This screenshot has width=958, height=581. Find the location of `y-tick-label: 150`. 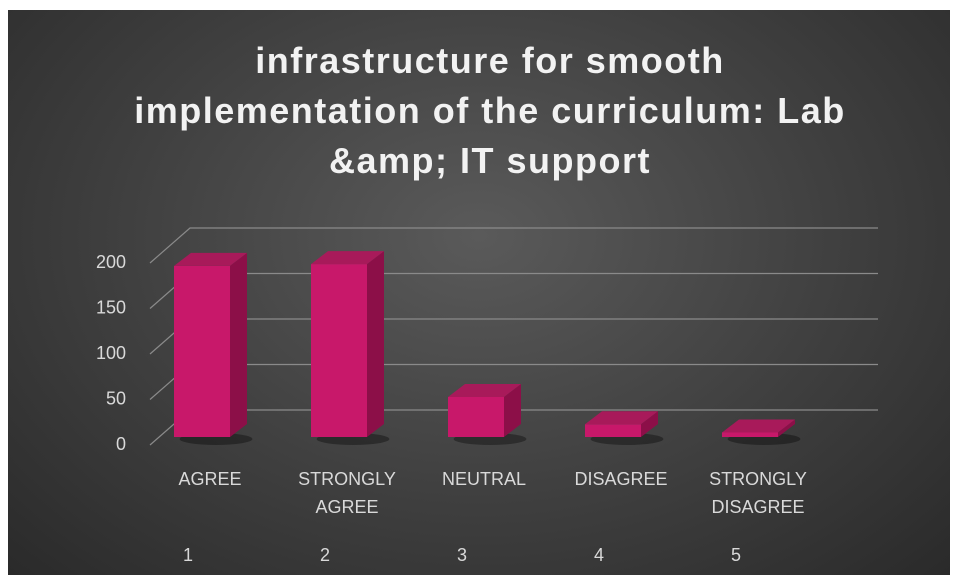

y-tick-label: 150 is located at coordinates (111, 307).